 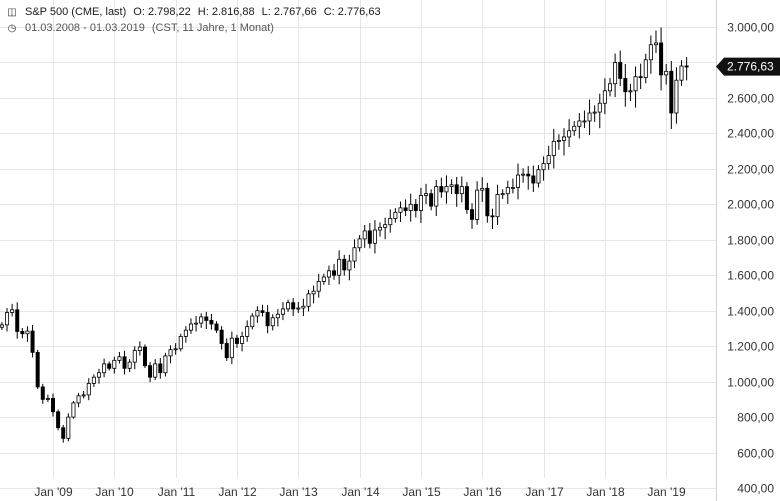 What do you see at coordinates (53, 492) in the screenshot?
I see `x-tick-label: Jan '09` at bounding box center [53, 492].